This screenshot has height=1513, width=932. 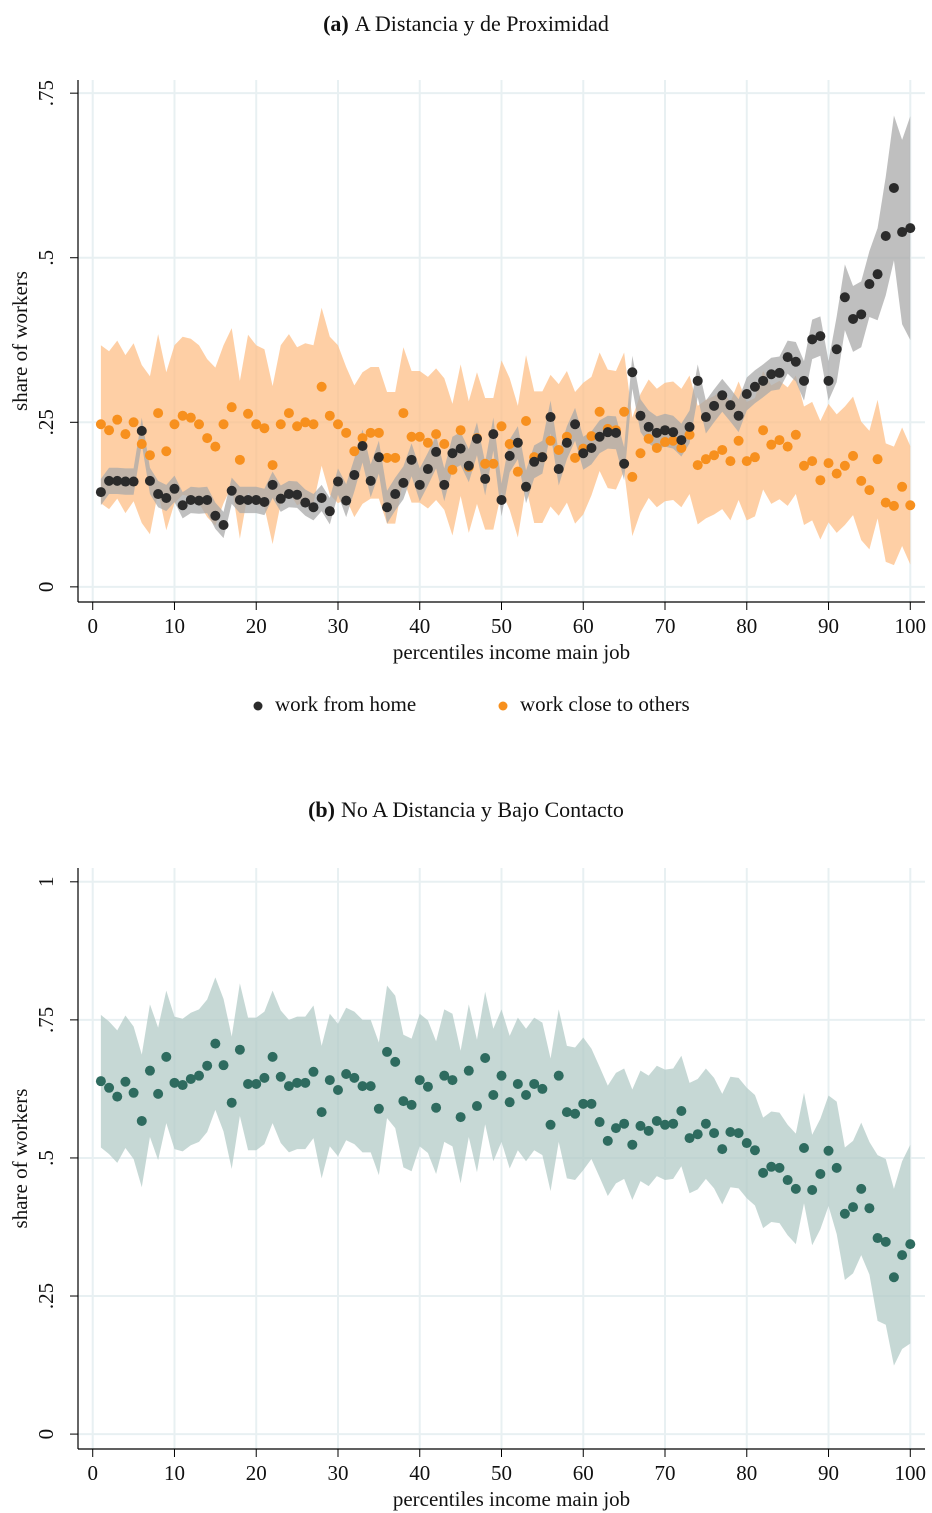 I want to click on x-tick-label: 0, so click(x=92, y=1473).